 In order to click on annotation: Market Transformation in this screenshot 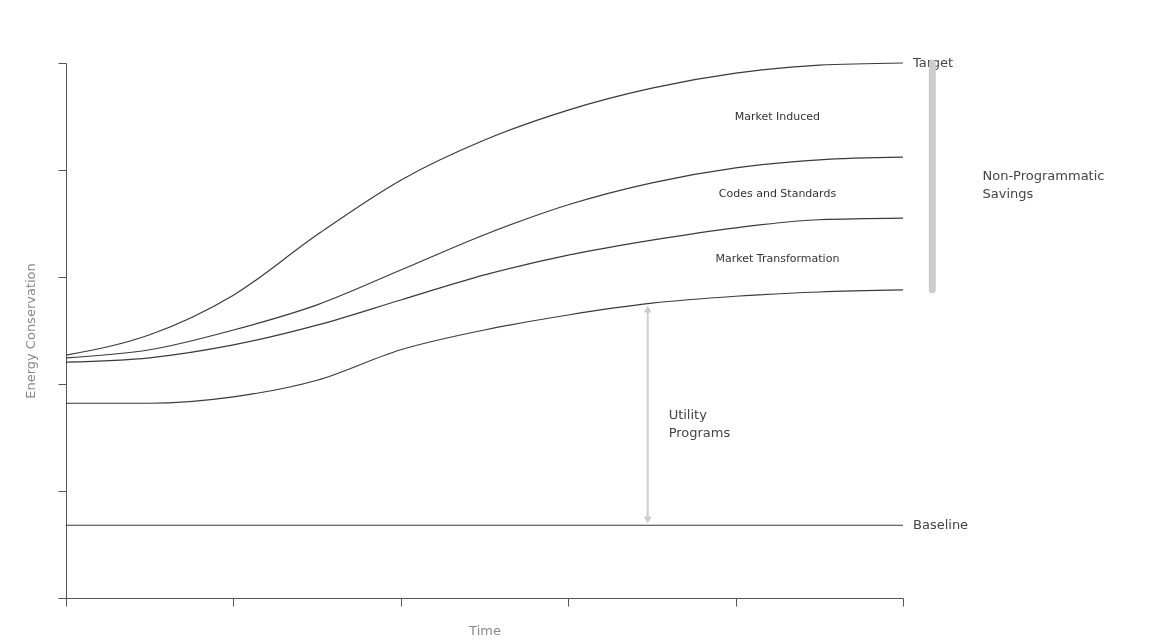, I will do `click(777, 258)`.